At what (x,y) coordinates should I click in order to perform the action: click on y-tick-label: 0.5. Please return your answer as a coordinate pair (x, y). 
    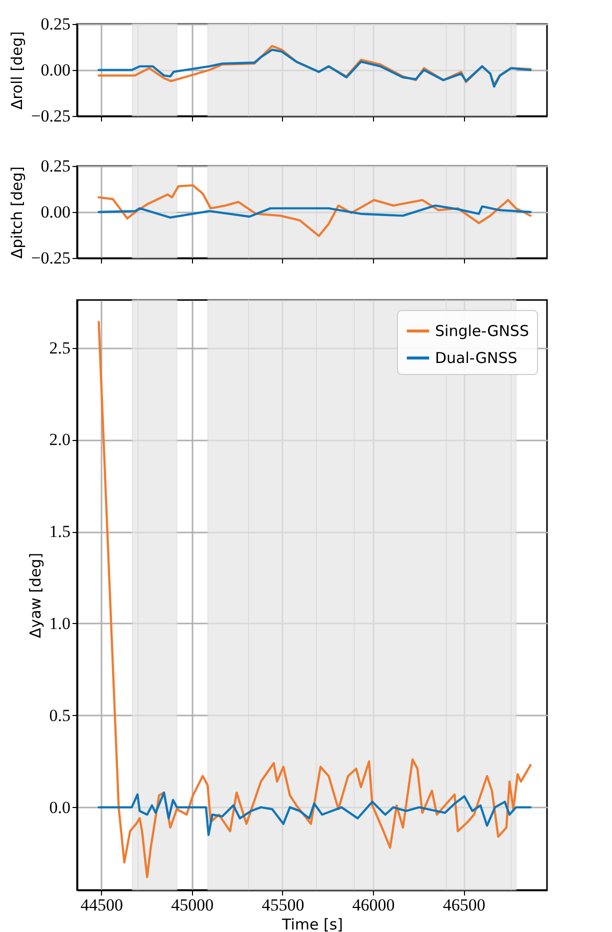
    Looking at the image, I should click on (59, 715).